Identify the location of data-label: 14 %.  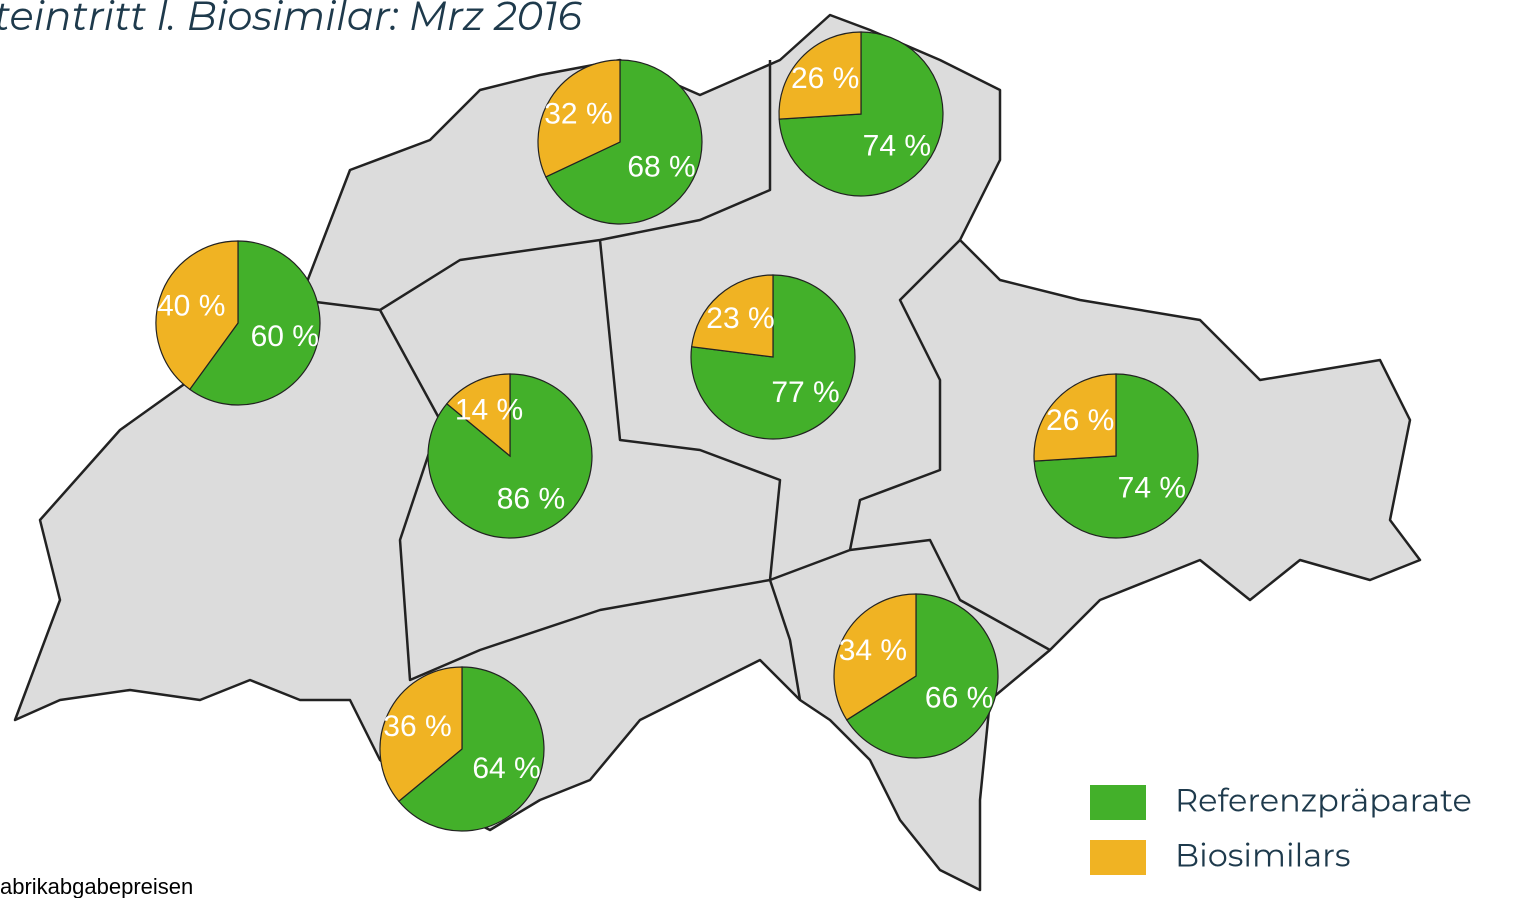
(489, 409).